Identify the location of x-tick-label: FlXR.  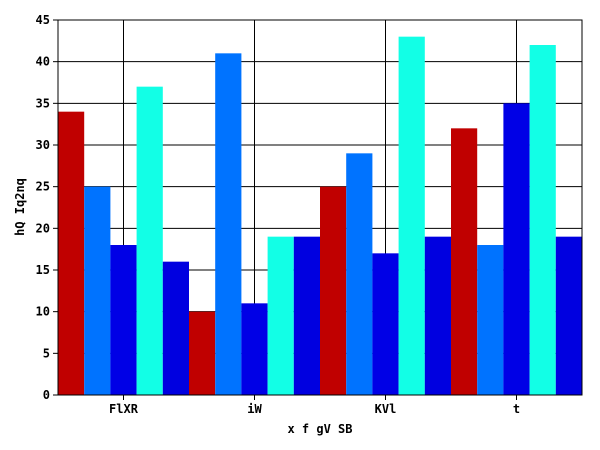
(124, 409).